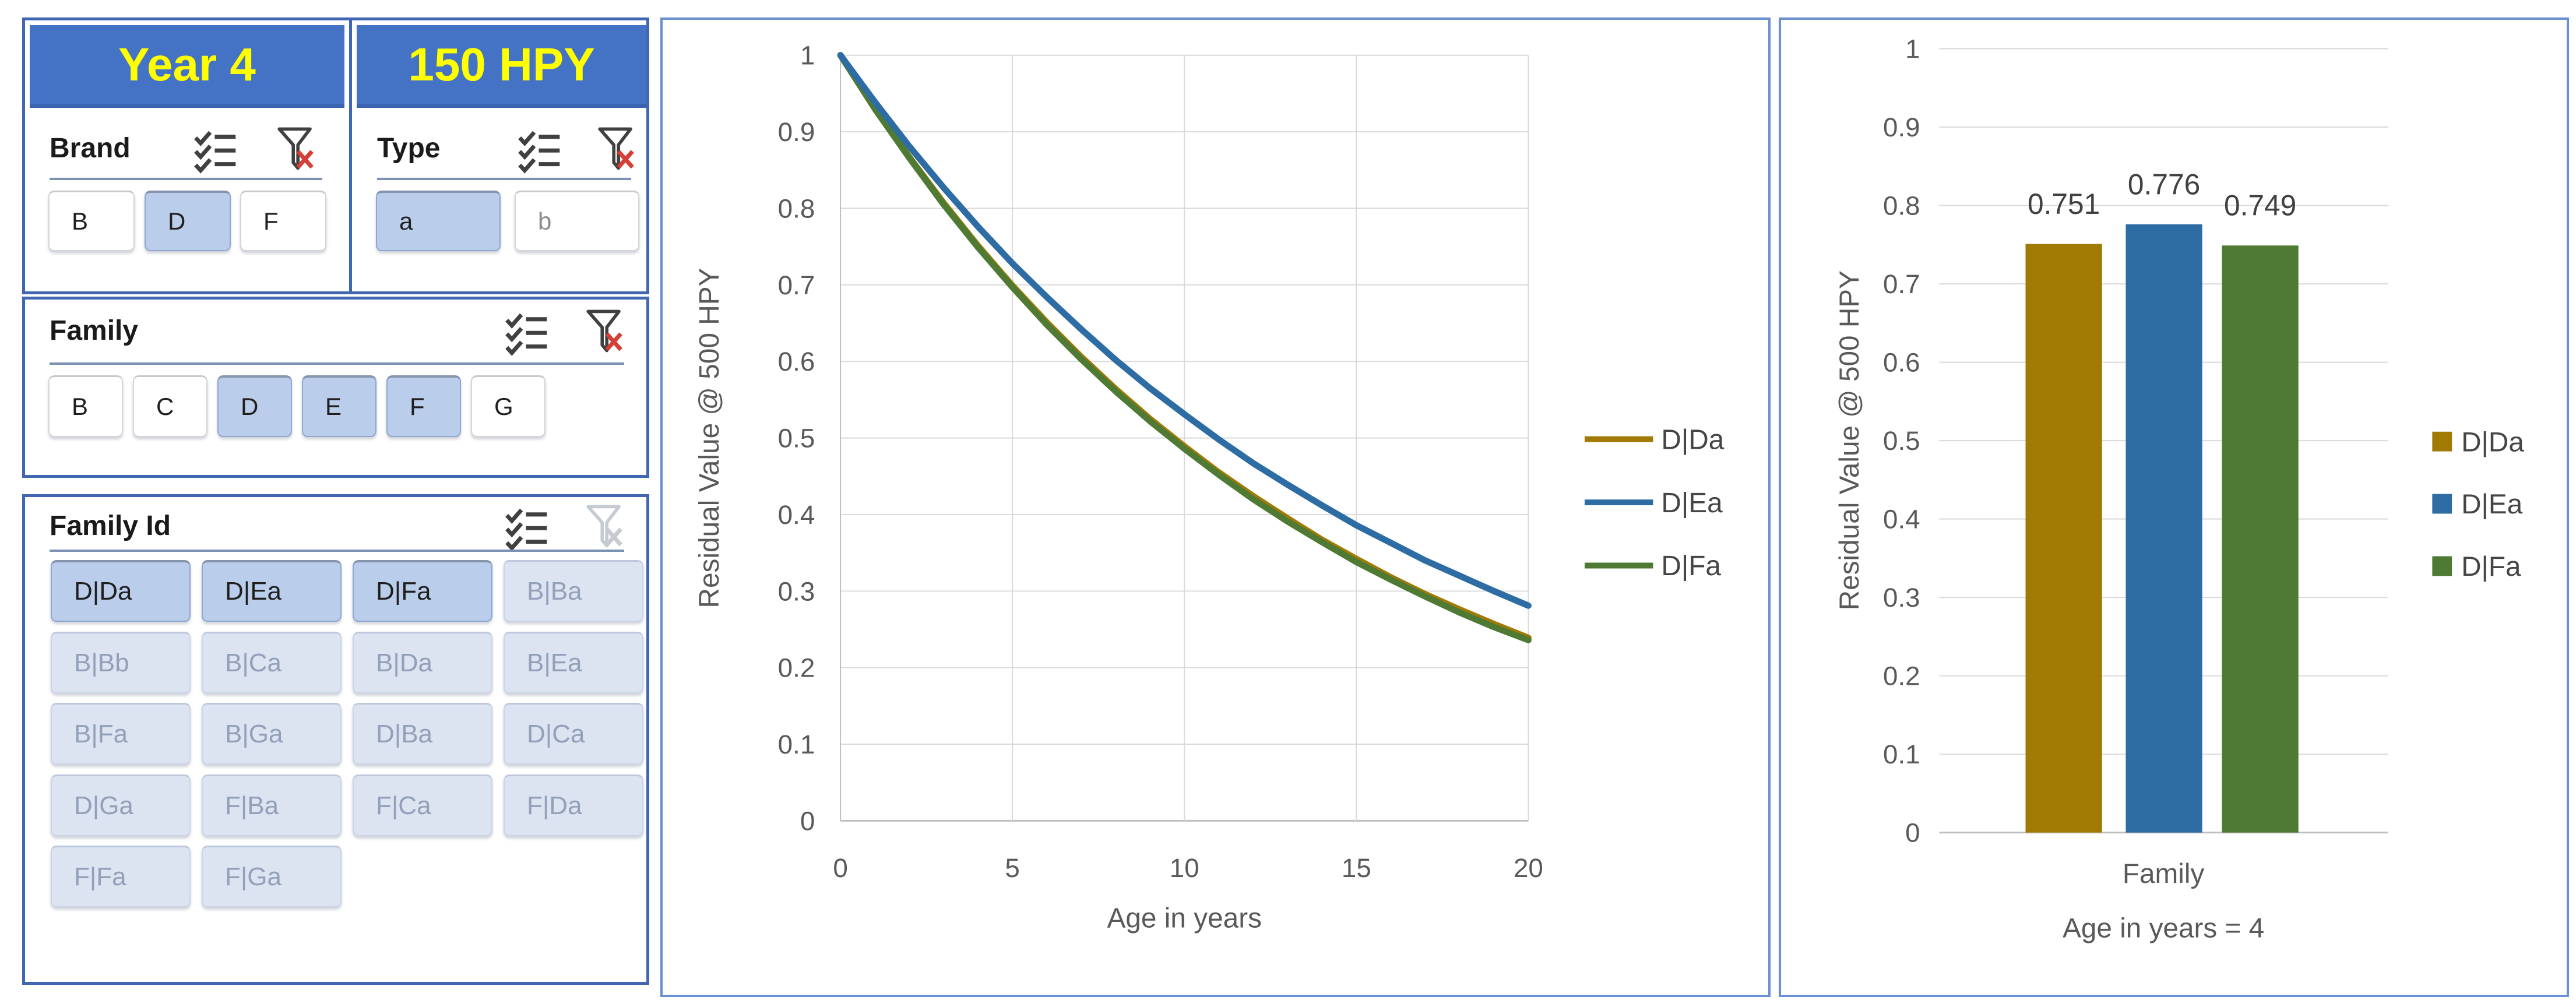  What do you see at coordinates (574, 734) in the screenshot?
I see `slicer-item-D-Ca: D|Ca` at bounding box center [574, 734].